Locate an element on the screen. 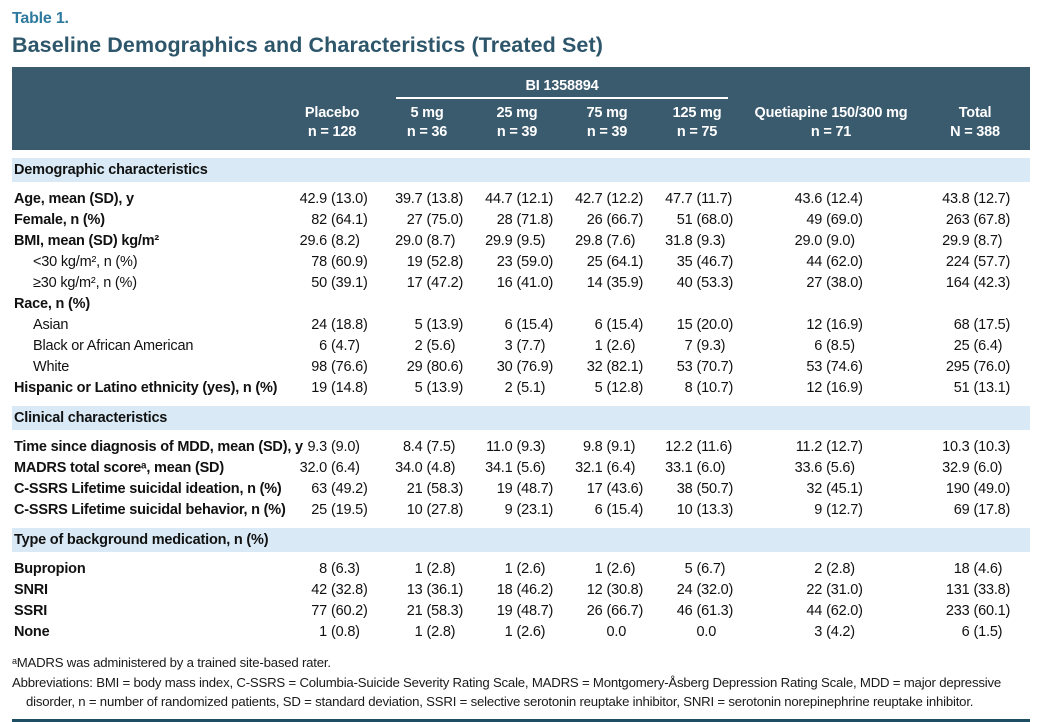 The height and width of the screenshot is (722, 1042). value-count: 53 is located at coordinates (814, 366).